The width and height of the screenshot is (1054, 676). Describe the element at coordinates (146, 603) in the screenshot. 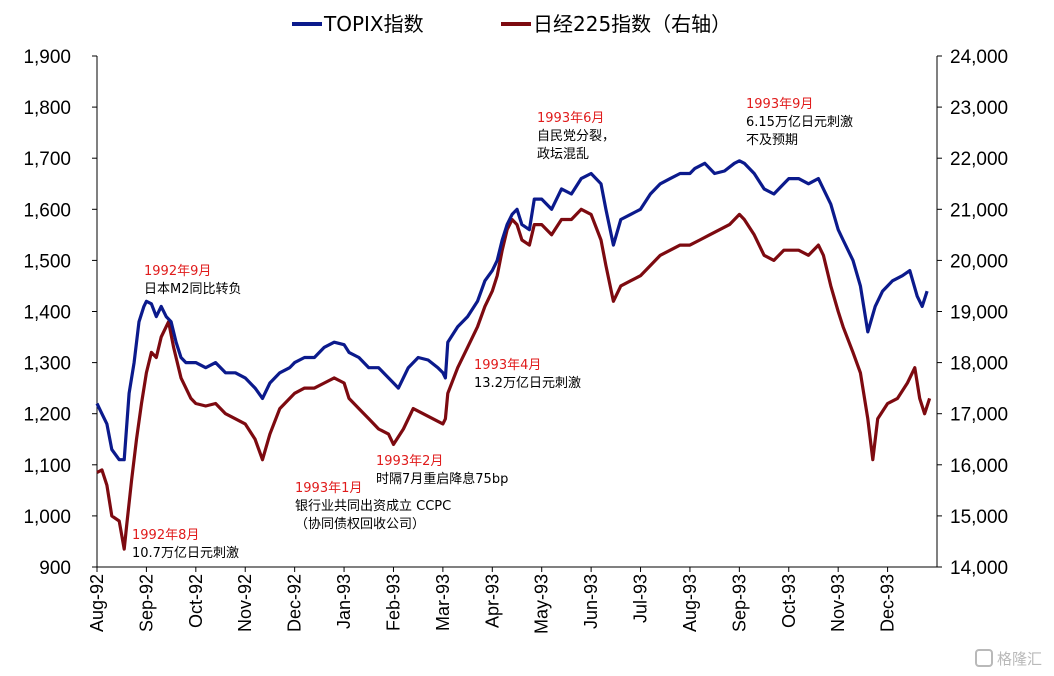

I see `x-tick-label: Sep-92` at that location.